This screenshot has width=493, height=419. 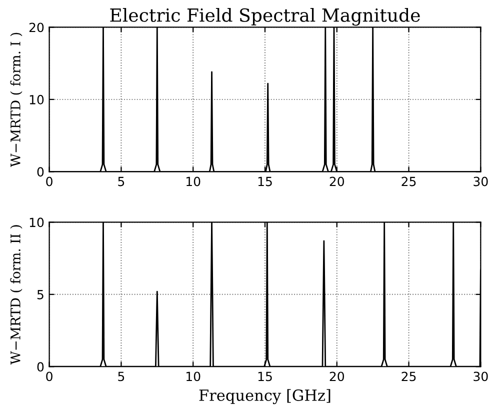 I want to click on y-tick-label: 20, so click(x=36, y=27).